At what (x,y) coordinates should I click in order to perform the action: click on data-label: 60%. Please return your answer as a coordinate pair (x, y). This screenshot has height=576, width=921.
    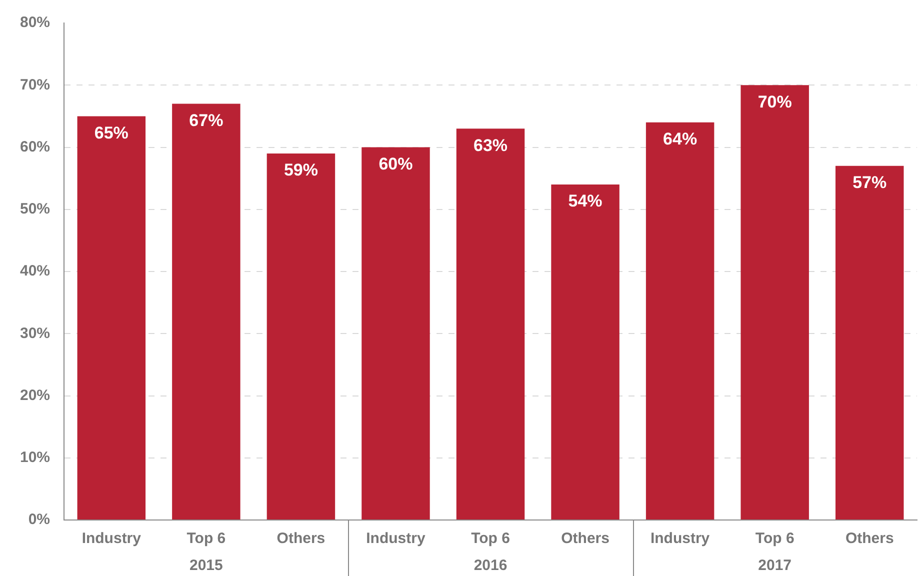
    Looking at the image, I should click on (395, 164).